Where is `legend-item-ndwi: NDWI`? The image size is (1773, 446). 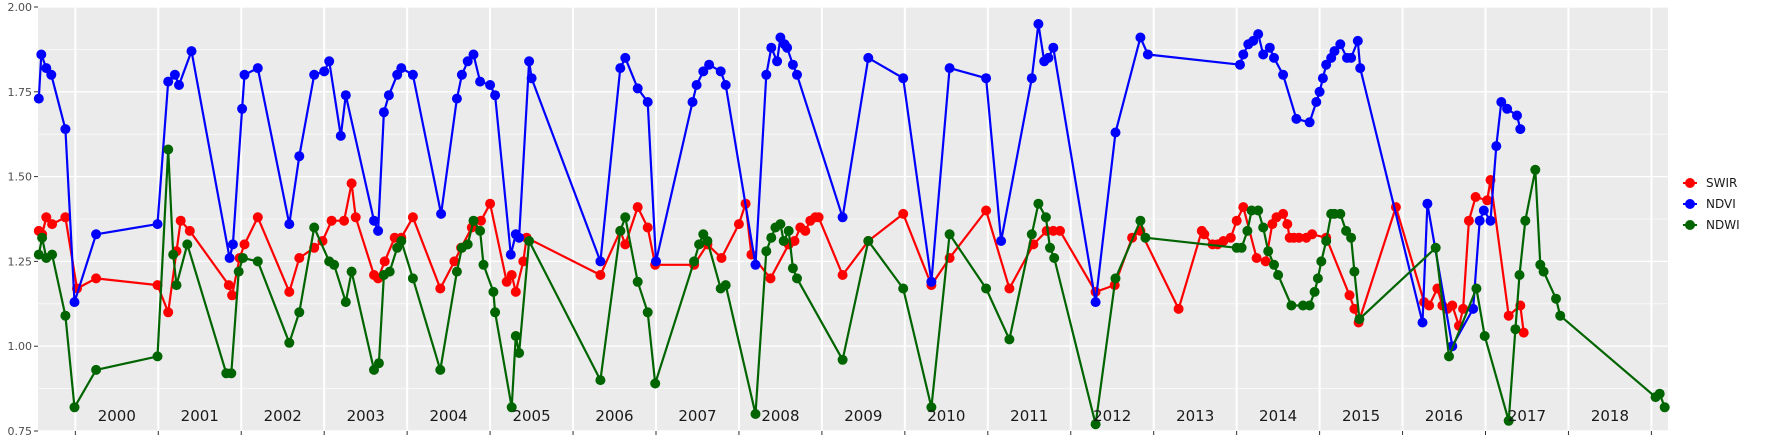
legend-item-ndwi: NDWI is located at coordinates (1711, 225).